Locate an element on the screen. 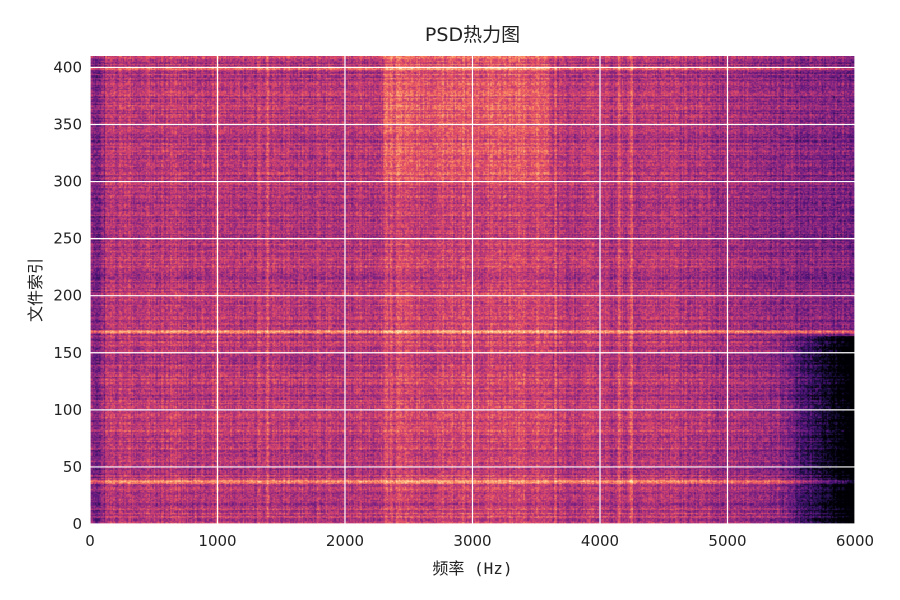  y-axis-label: 文件索引 is located at coordinates (35, 290).